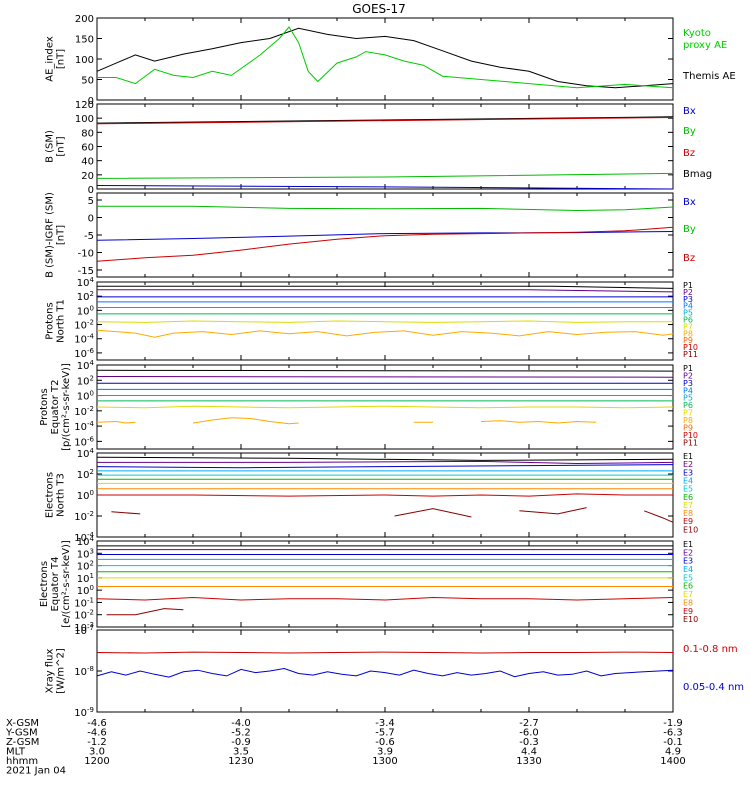  I want to click on legend-entry: By, so click(689, 131).